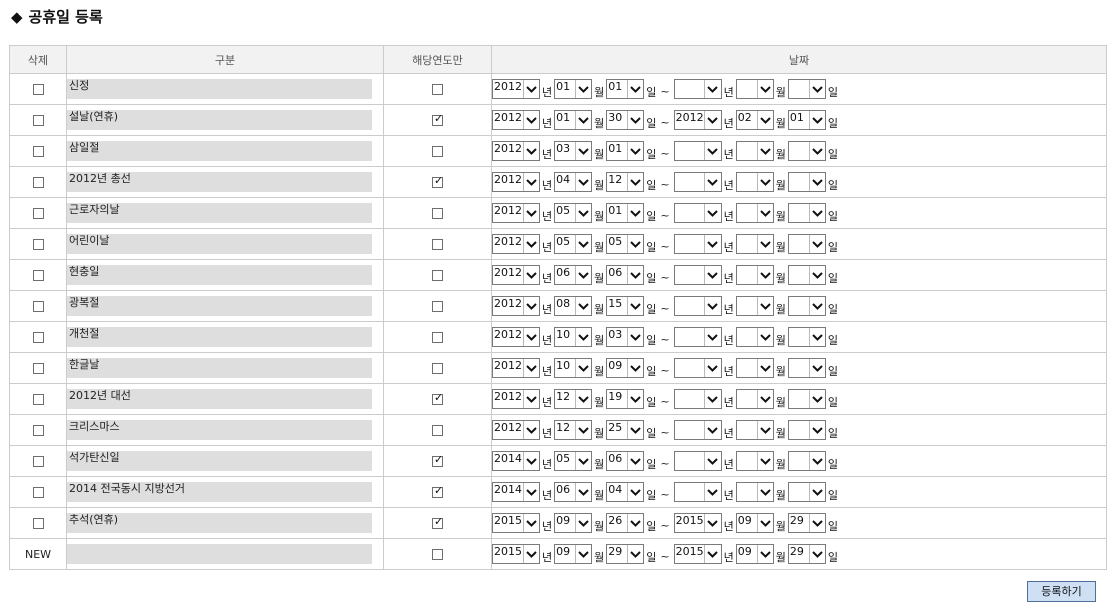 Image resolution: width=1113 pixels, height=613 pixels. I want to click on category-input: 광복절, so click(219, 306).